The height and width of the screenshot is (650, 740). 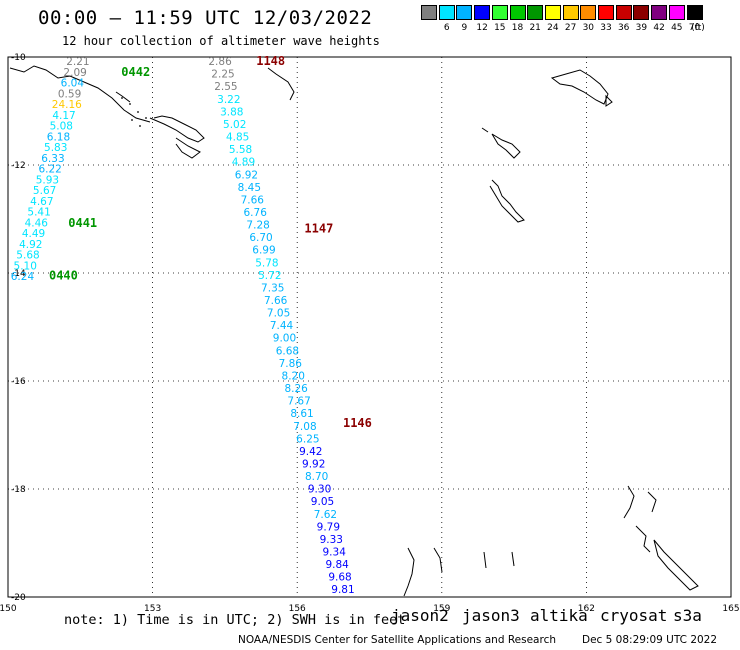 I want to click on colorbar-label: 6, so click(x=446, y=28).